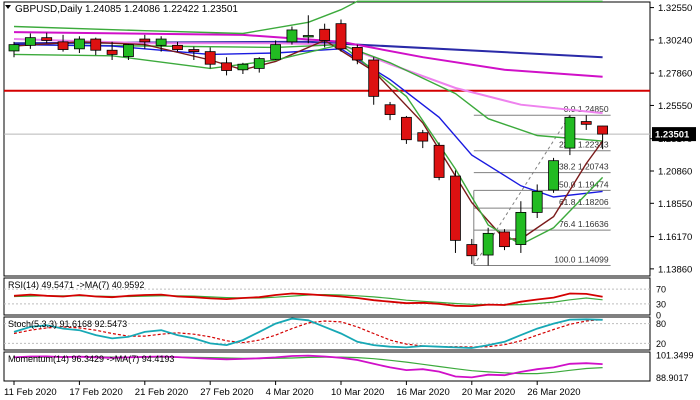  Describe the element at coordinates (91, 359) in the screenshot. I see `momentum-label: Momentum(14) 96.3429 ->MA(7) 94.4193` at that location.